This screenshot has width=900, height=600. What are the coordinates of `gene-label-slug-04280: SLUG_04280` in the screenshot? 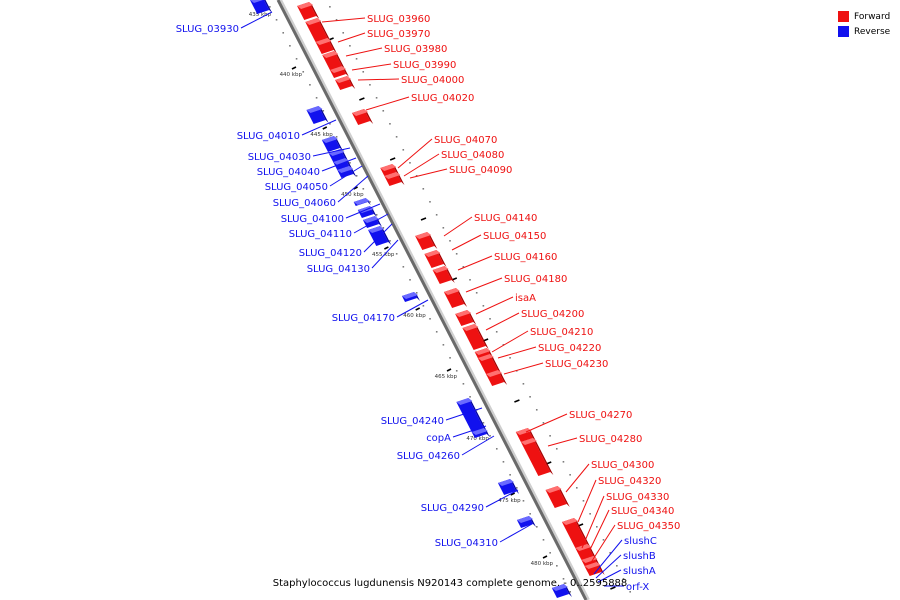 It's located at (610, 439).